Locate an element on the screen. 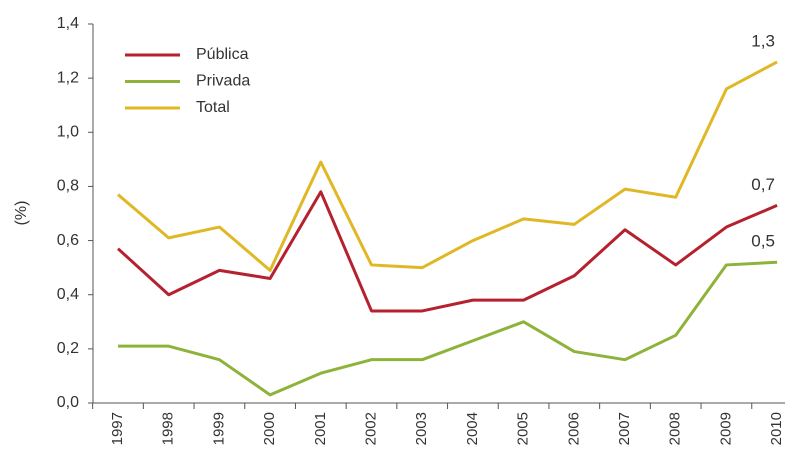  x-tick-label: 1999 is located at coordinates (218, 428).